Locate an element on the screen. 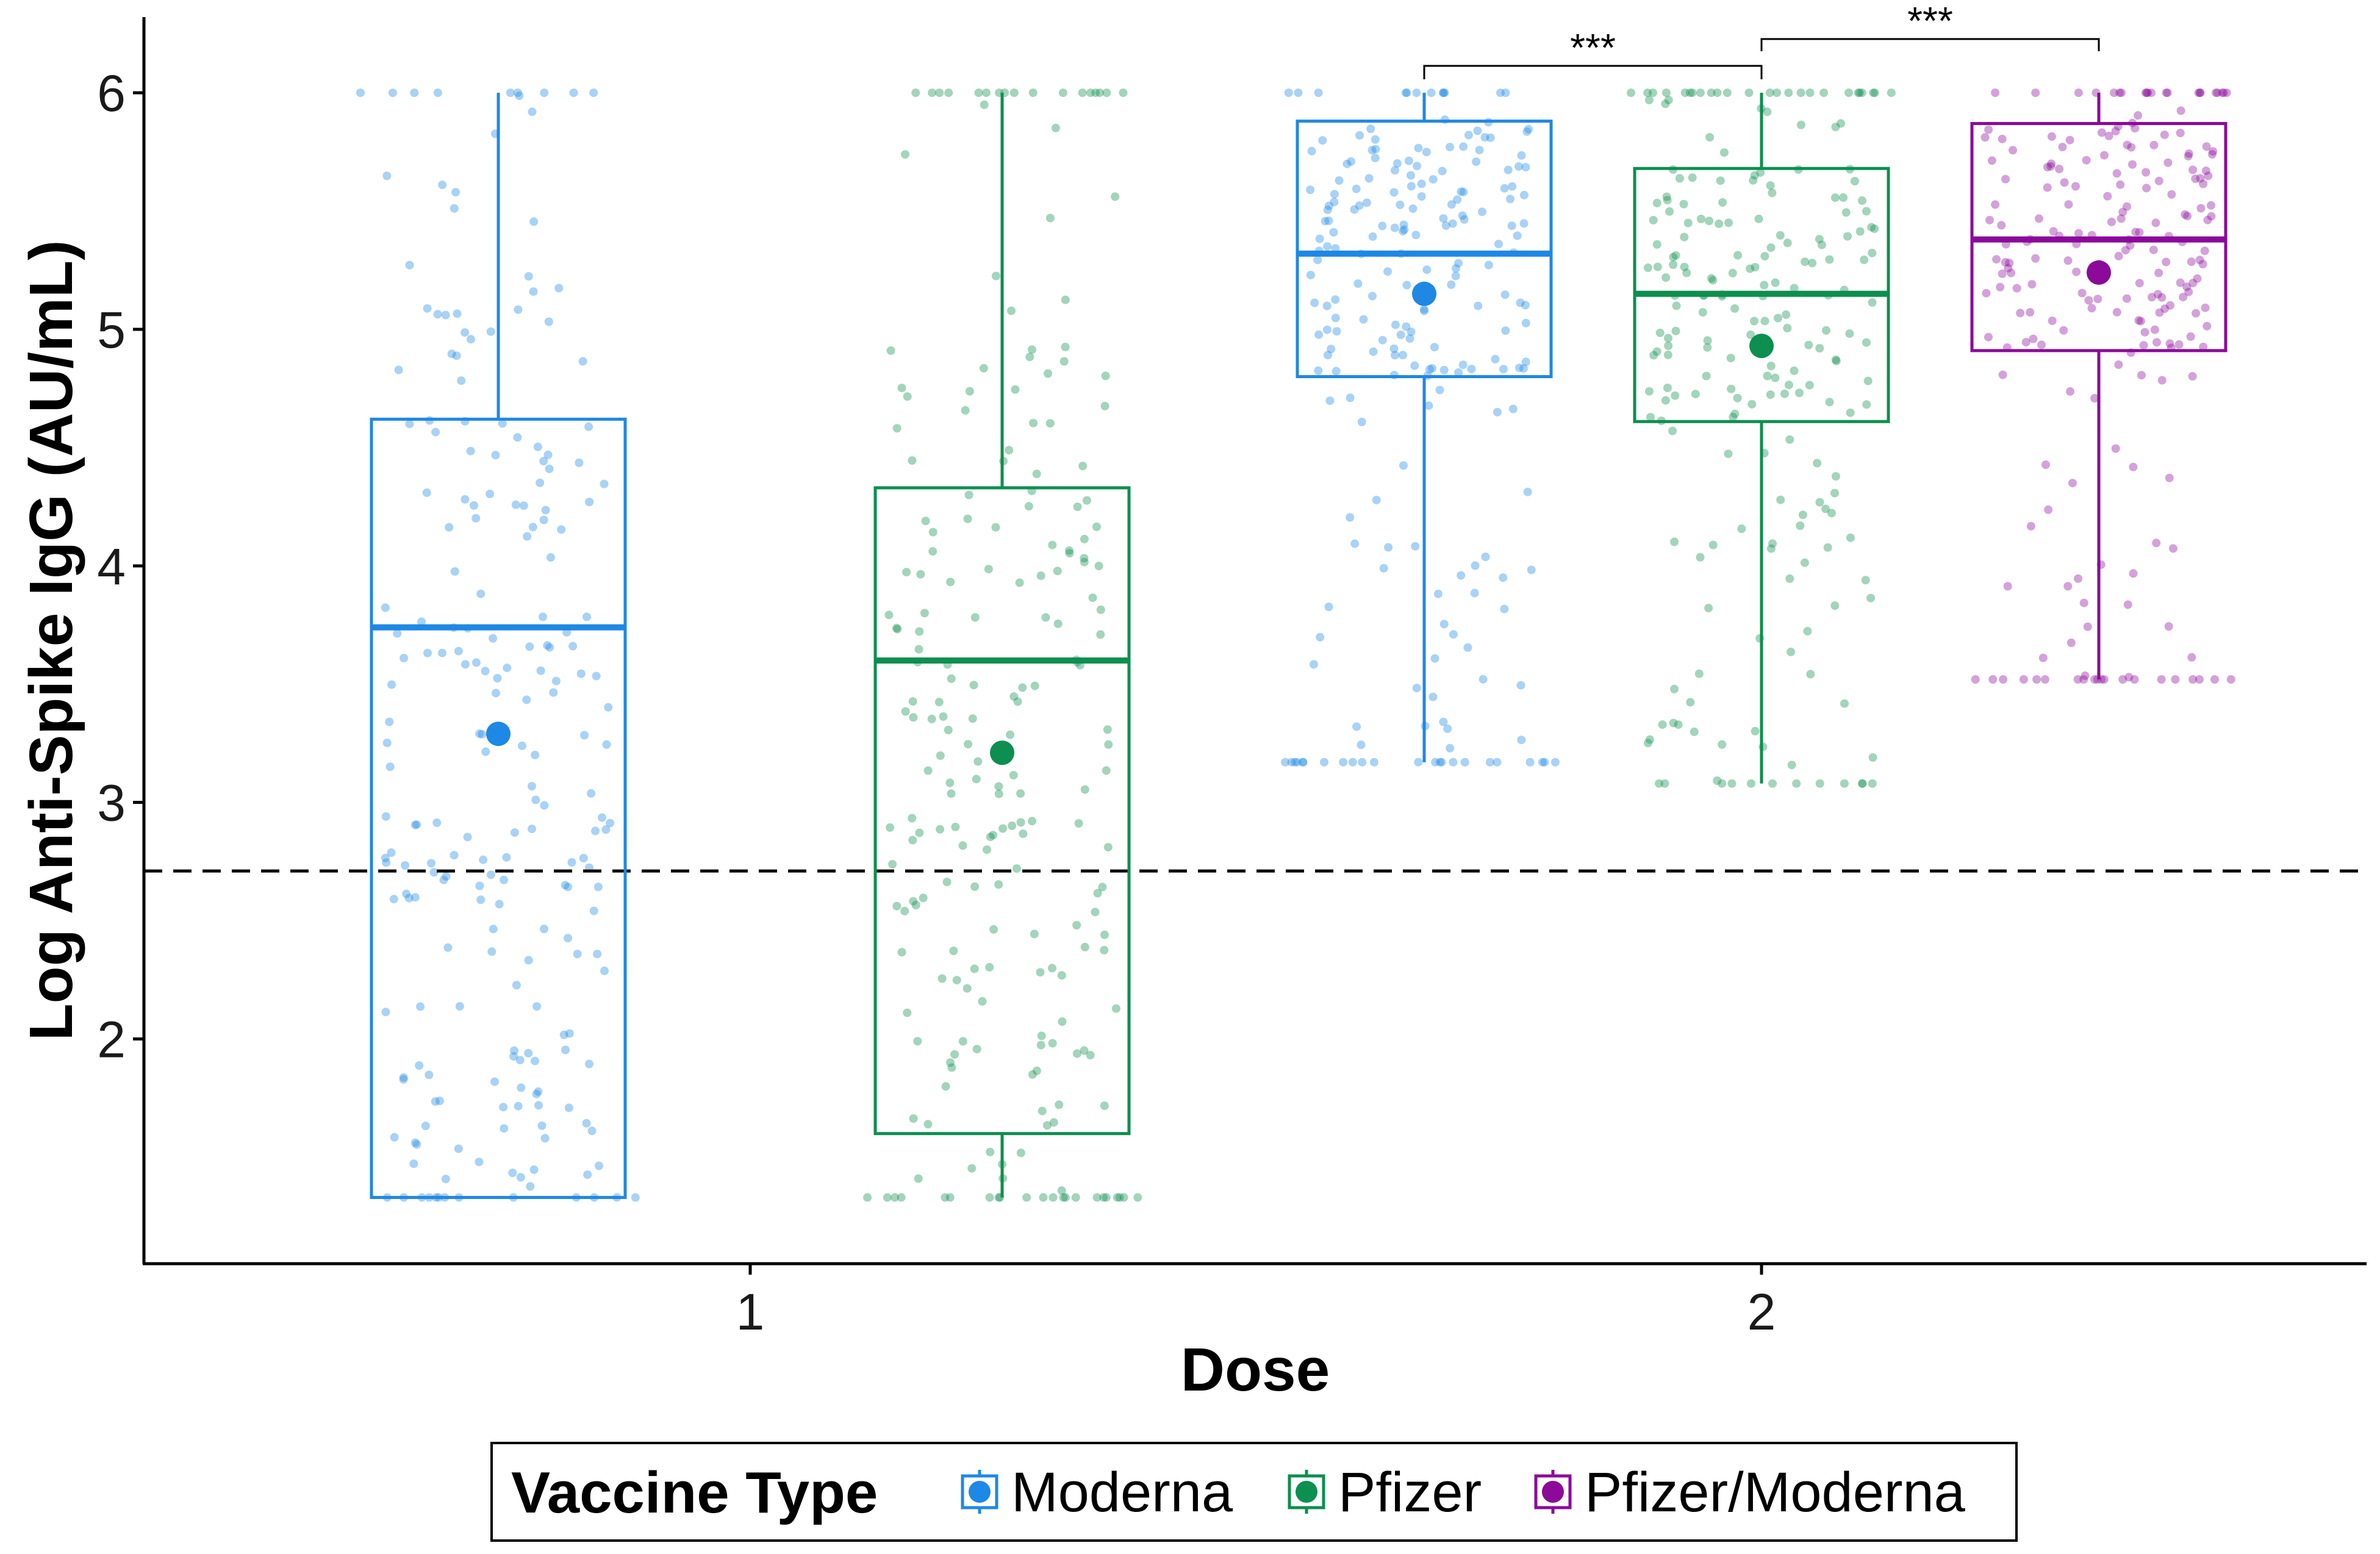 This screenshot has width=2380, height=1554. y-tick-label: 6 is located at coordinates (111, 94).